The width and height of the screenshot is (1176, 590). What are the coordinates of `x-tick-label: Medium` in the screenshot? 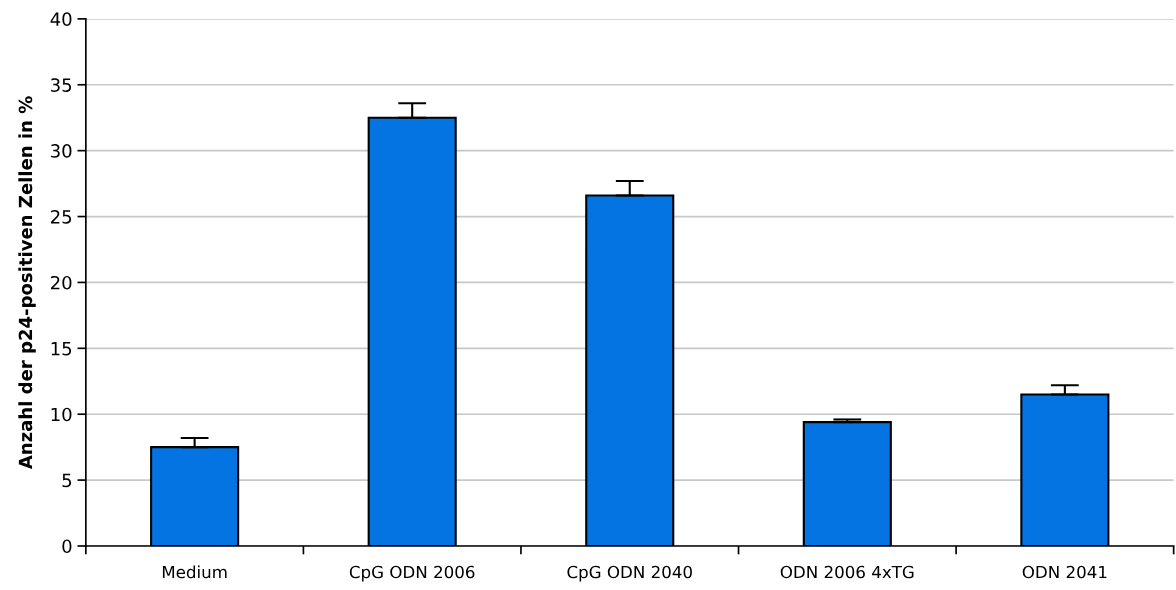 It's located at (194, 572).